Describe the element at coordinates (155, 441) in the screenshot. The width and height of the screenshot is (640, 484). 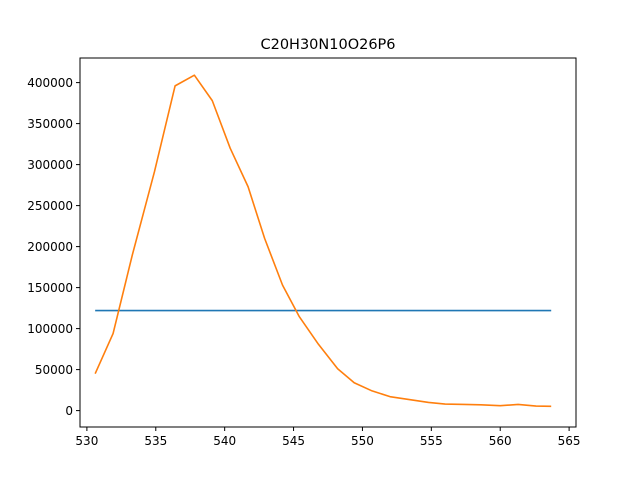
I see `x-tick-label: 535` at that location.